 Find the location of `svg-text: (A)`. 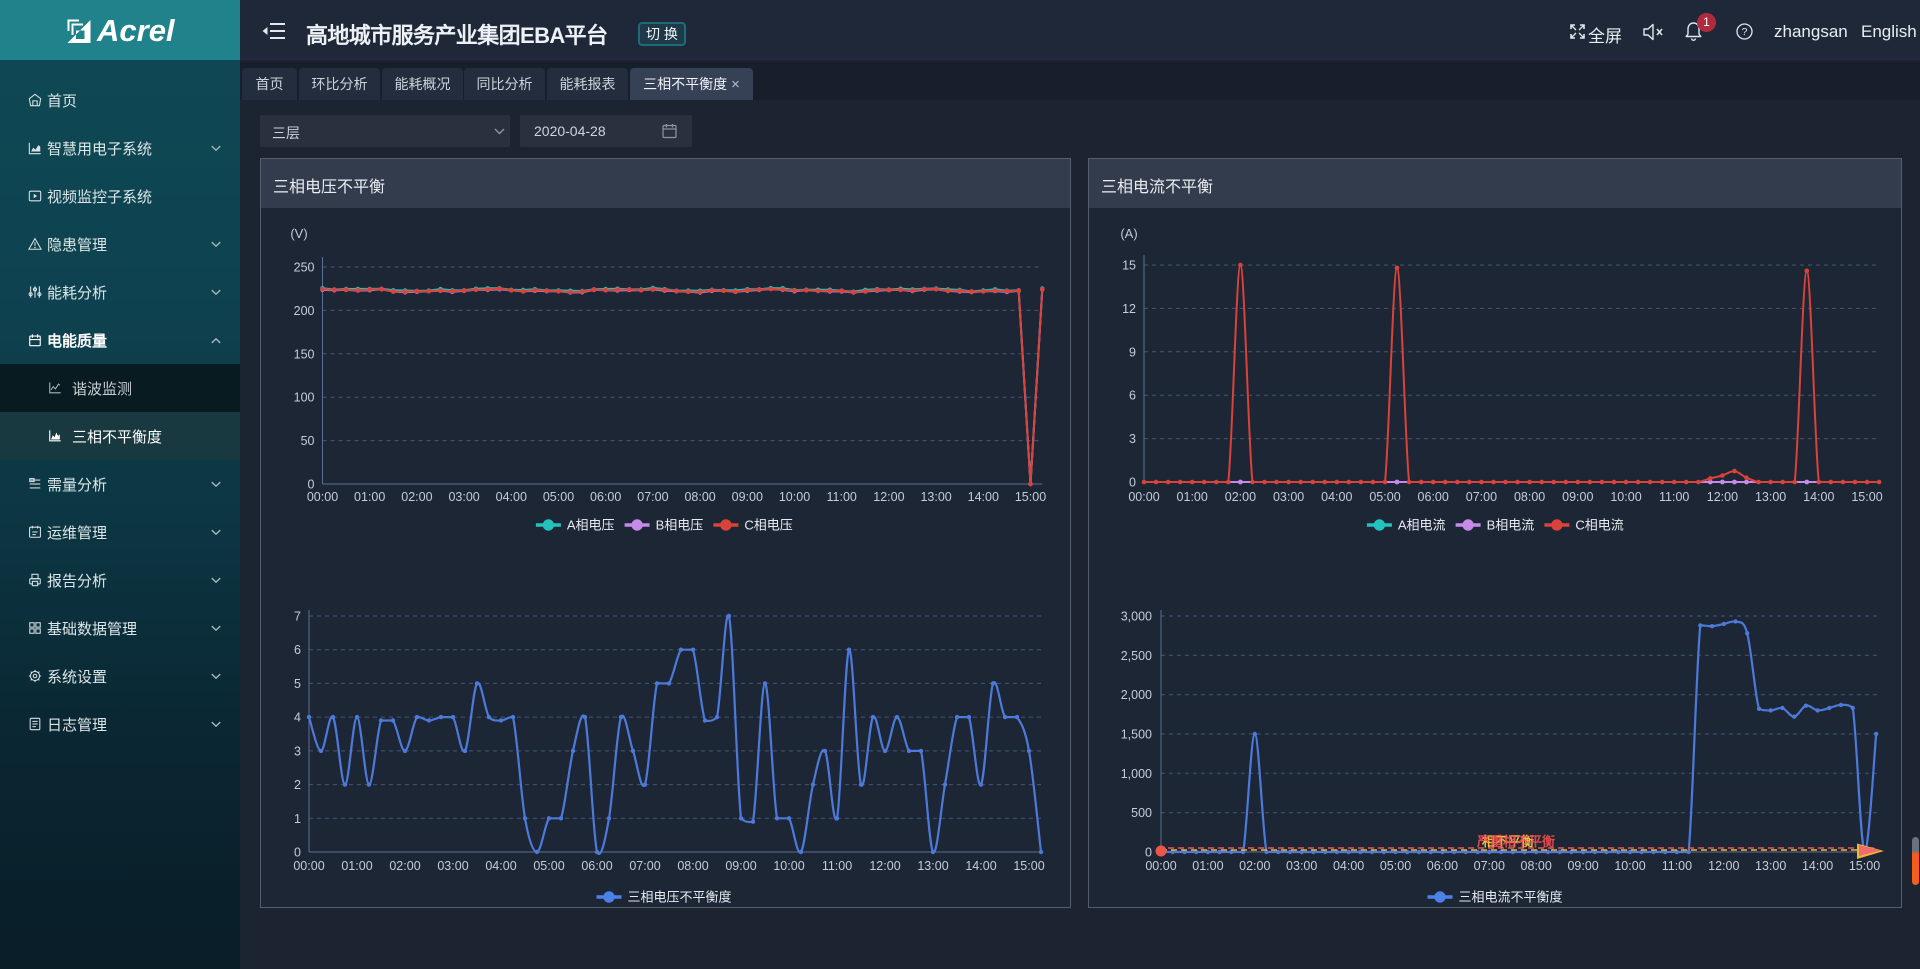

svg-text: (A) is located at coordinates (1128, 233).